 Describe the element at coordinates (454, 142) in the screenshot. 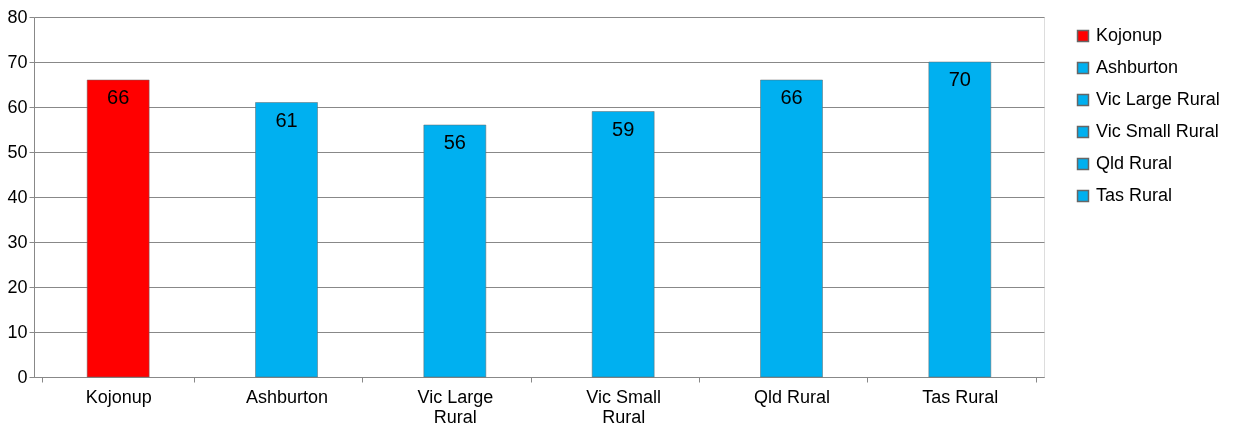

I see `data-label: 56` at that location.